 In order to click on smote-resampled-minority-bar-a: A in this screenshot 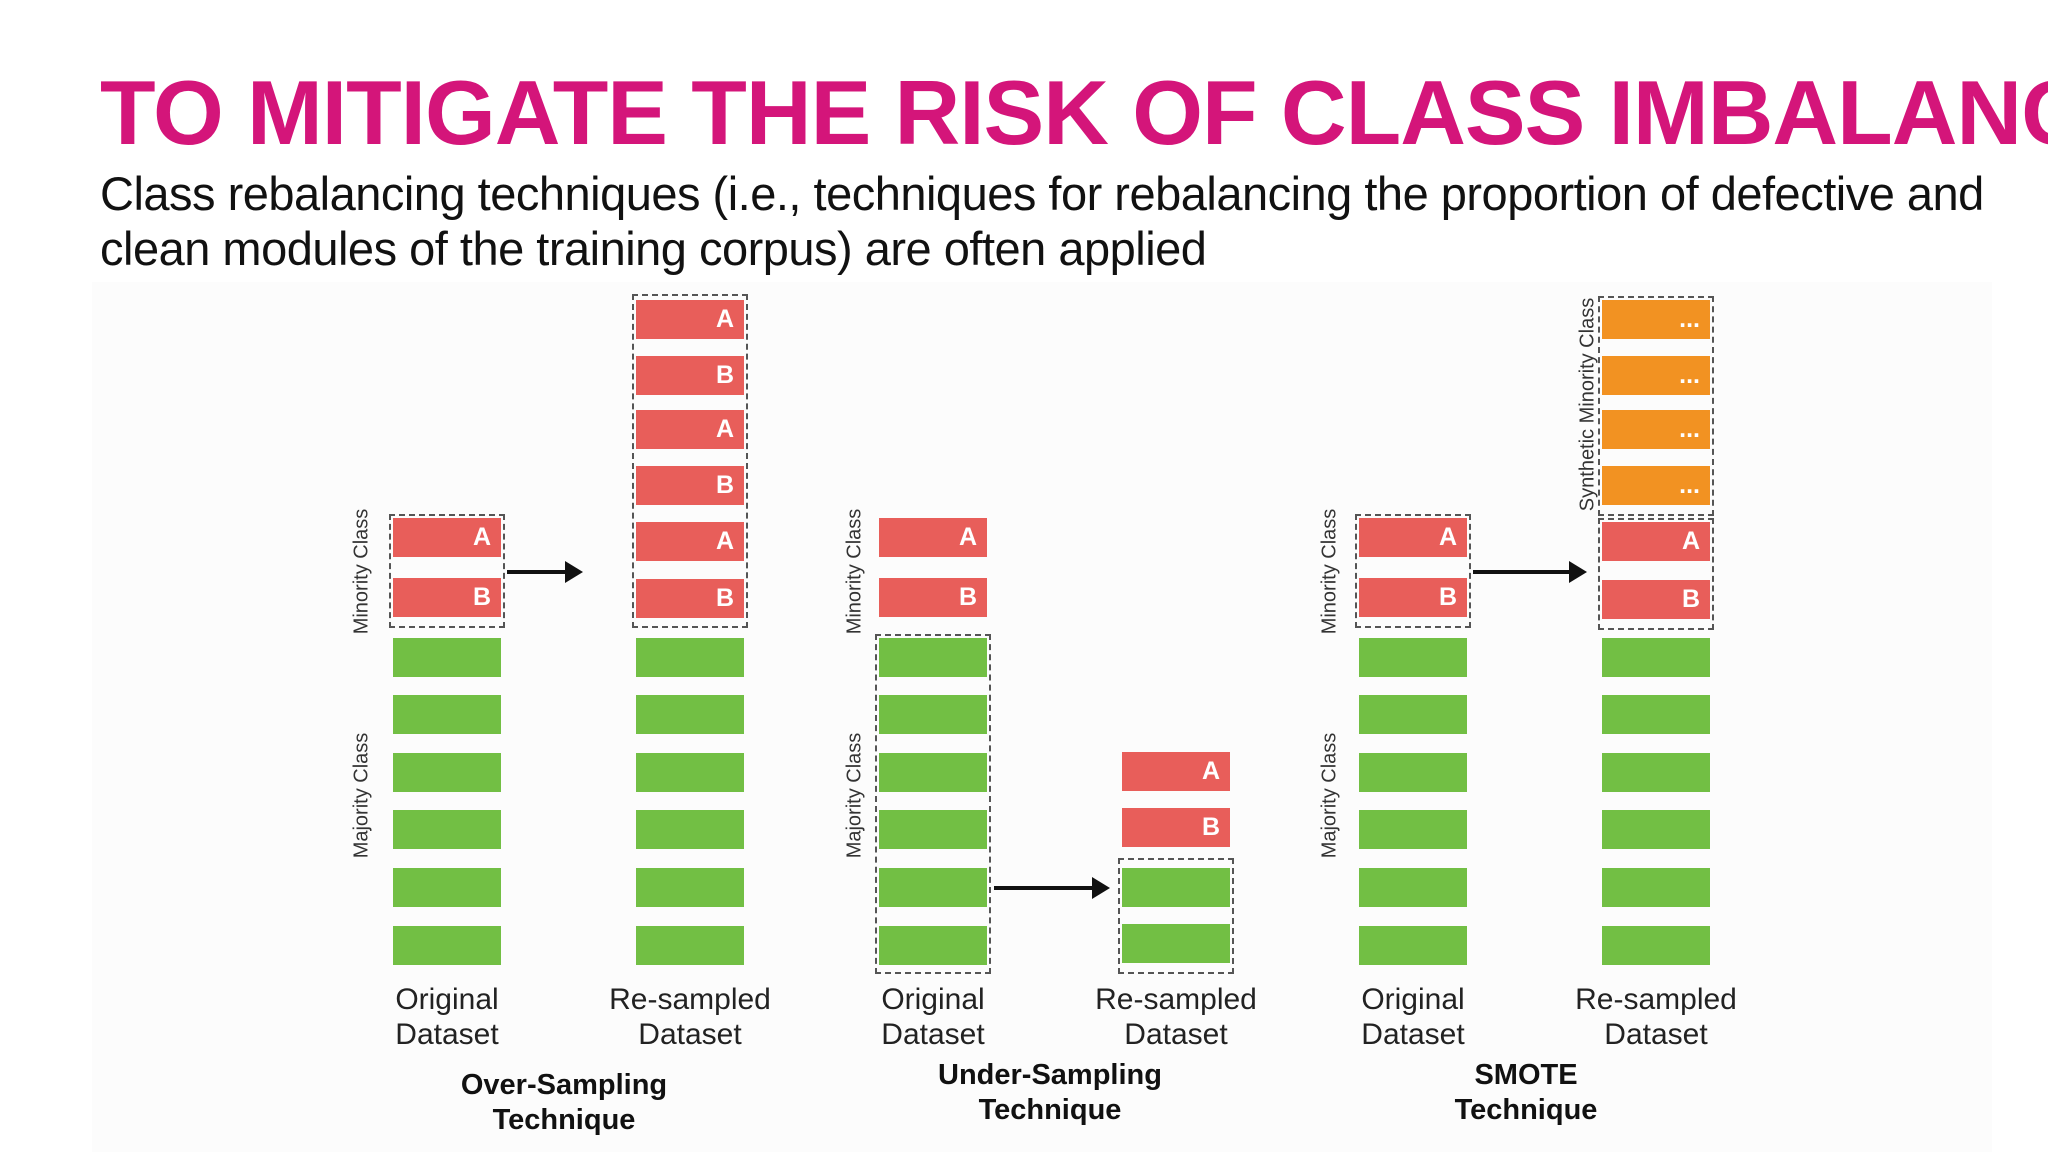, I will do `click(1656, 541)`.